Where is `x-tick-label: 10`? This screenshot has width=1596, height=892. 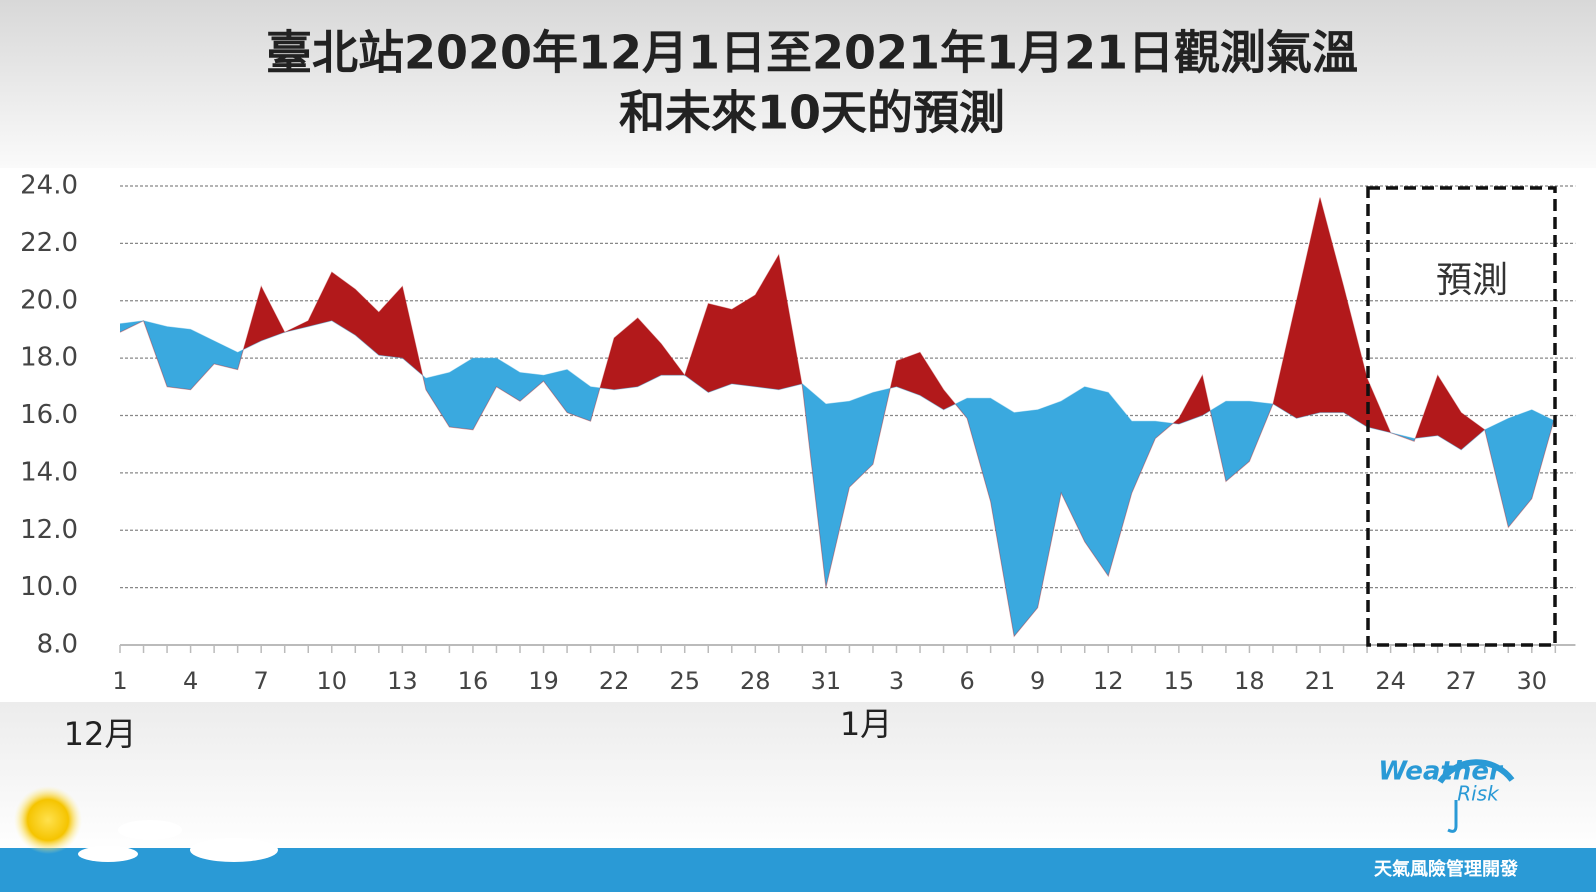
x-tick-label: 10 is located at coordinates (331, 681).